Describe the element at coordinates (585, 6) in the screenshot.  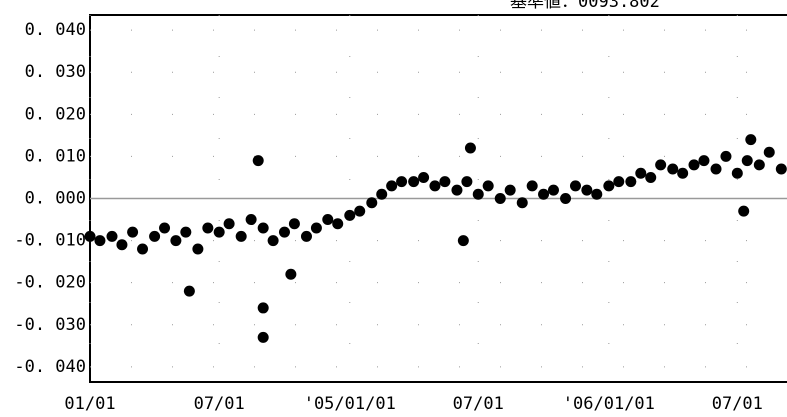
I see `chart-title: 基準値：0093.802` at that location.